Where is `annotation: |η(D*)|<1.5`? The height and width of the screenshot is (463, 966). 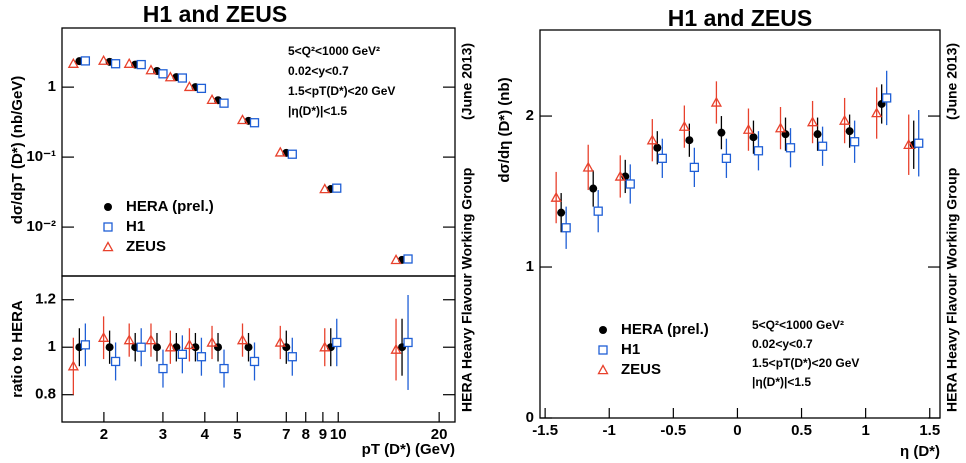
annotation: |η(D*)|<1.5 is located at coordinates (317, 111).